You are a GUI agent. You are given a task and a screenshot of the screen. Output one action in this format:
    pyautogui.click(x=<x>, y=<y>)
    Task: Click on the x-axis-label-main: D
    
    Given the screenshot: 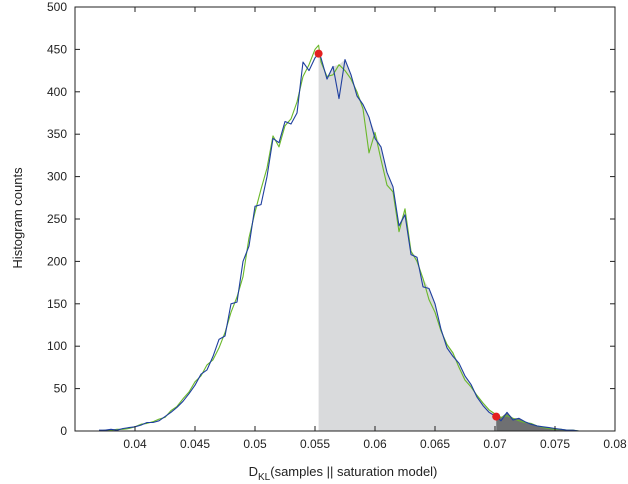 What is the action you would take?
    pyautogui.click(x=253, y=471)
    